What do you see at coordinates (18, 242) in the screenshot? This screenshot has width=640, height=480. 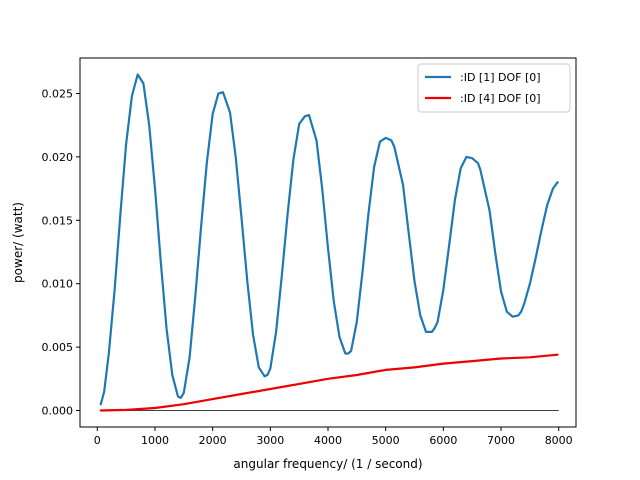 I see `y-axis-label: power/ (watt)` at bounding box center [18, 242].